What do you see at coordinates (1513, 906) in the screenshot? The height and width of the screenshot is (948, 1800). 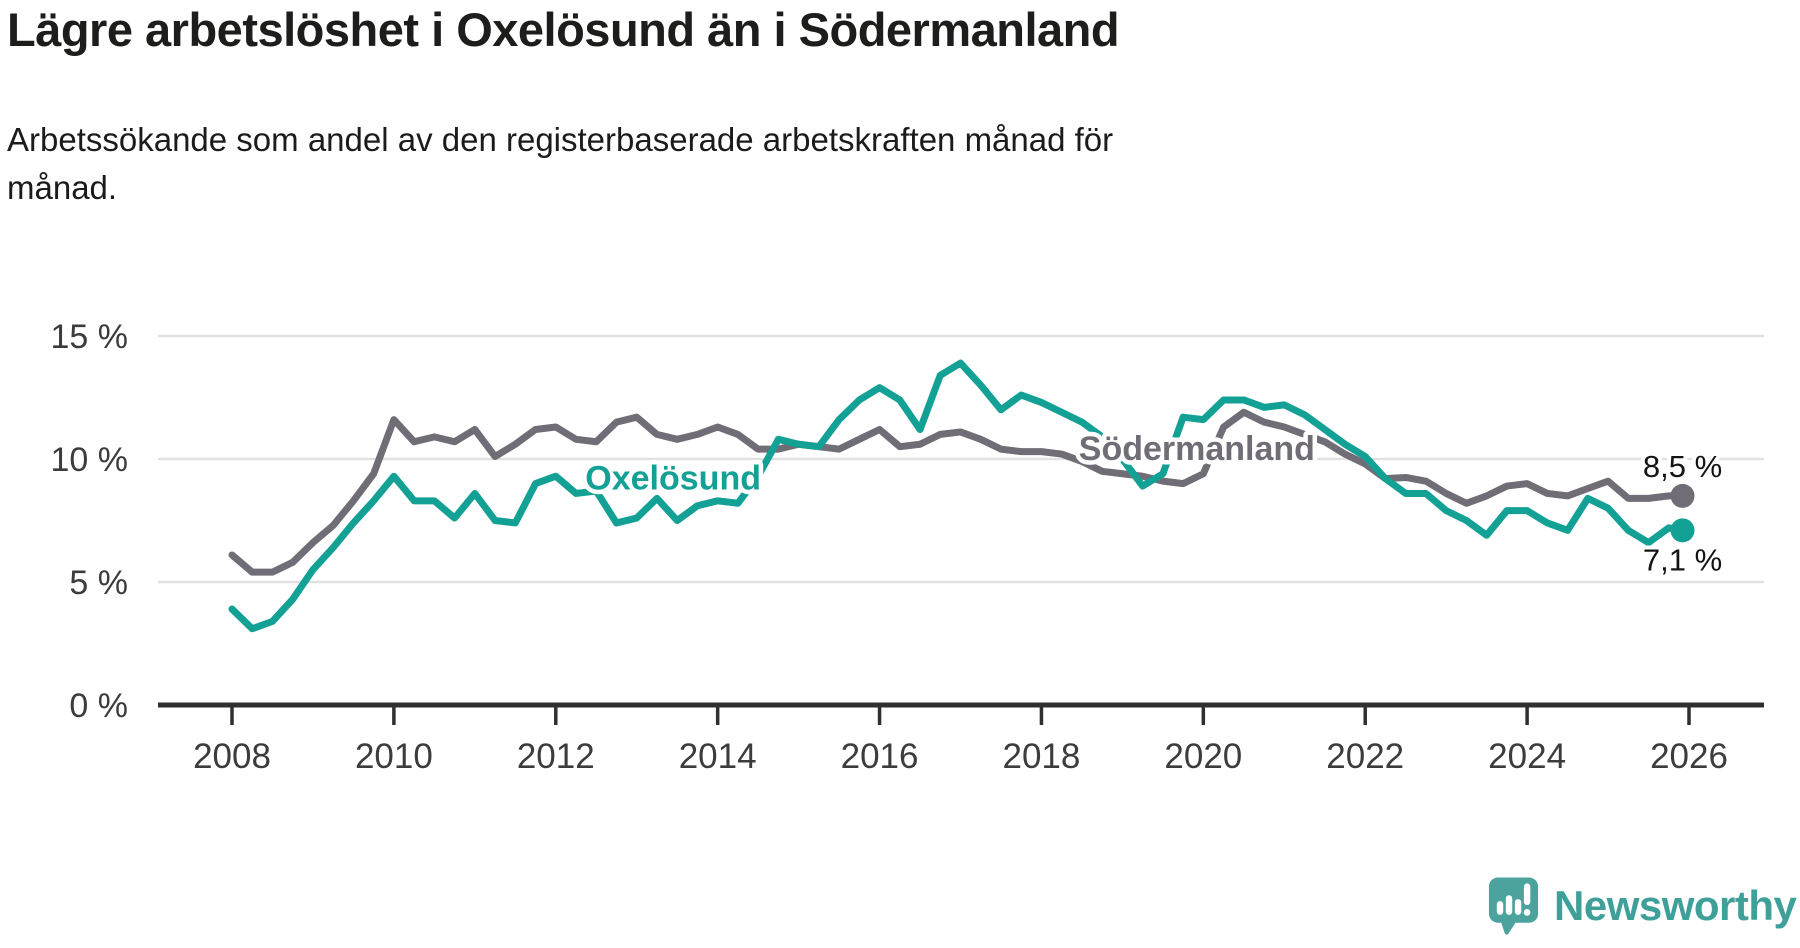 I see `newsworthy-logo-icon` at bounding box center [1513, 906].